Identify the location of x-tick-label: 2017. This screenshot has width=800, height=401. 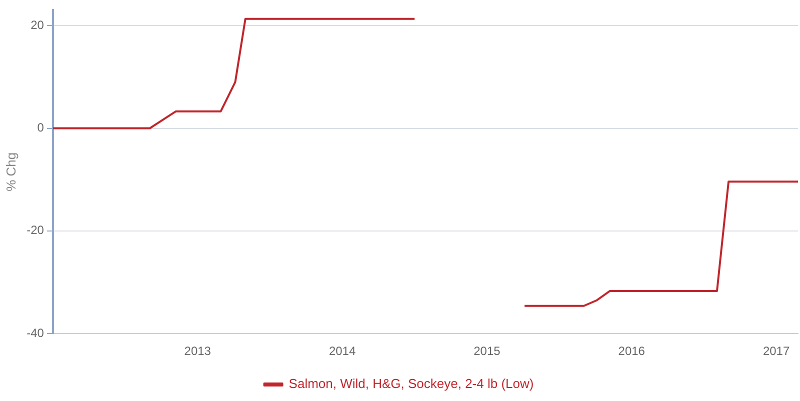
(776, 351).